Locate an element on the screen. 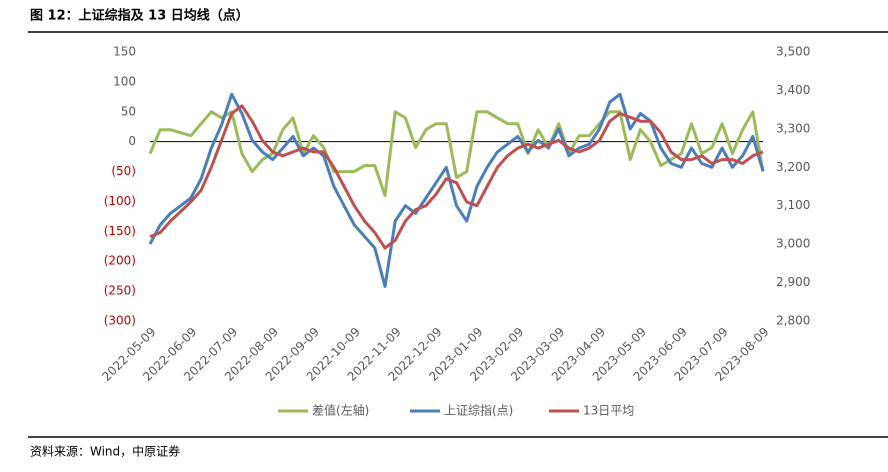 The height and width of the screenshot is (472, 888). y-tick-label: (100) is located at coordinates (120, 201).